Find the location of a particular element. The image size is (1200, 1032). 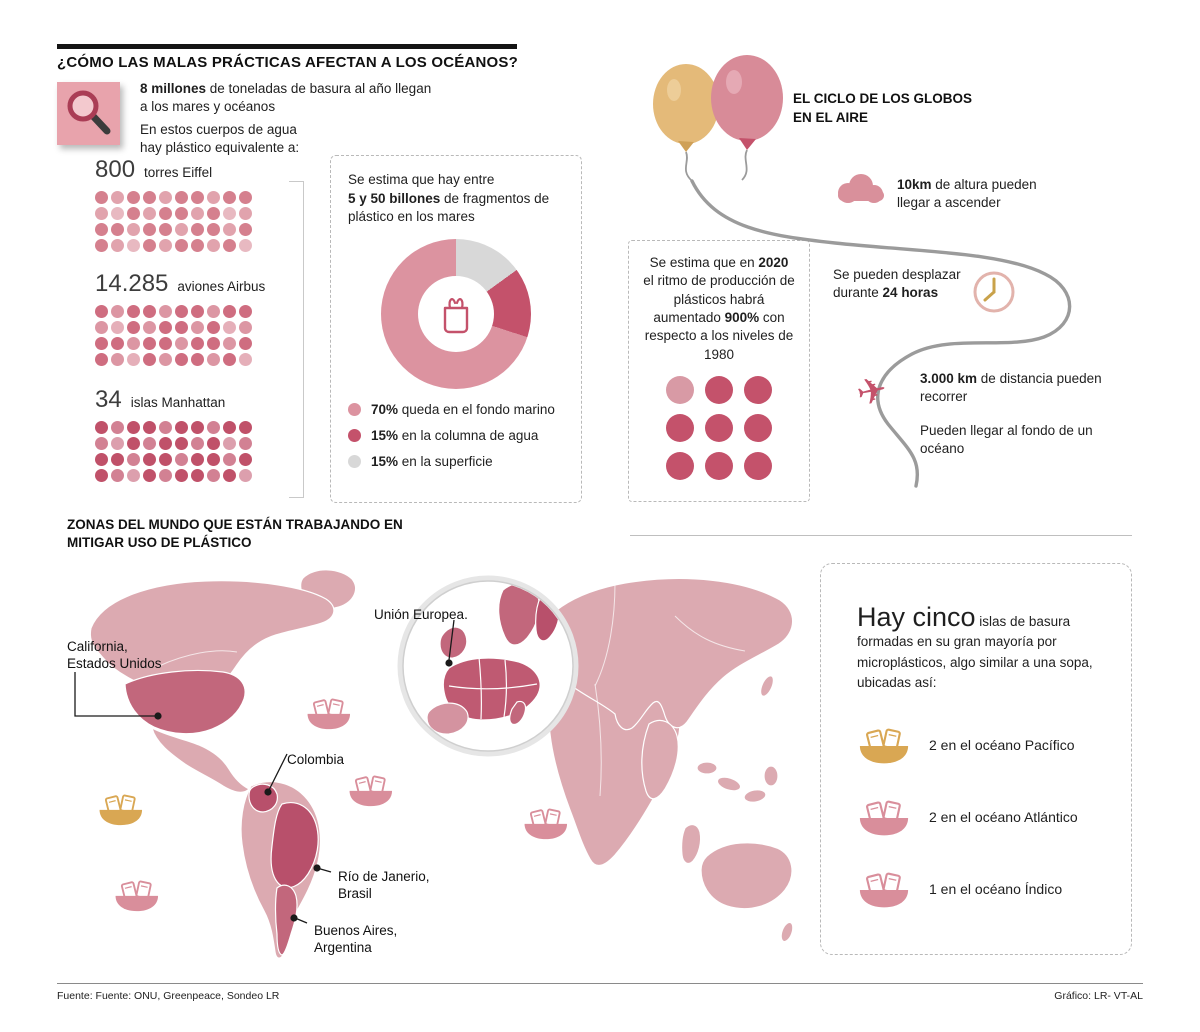

equivalent-label: islas Manhattan is located at coordinates (178, 402).